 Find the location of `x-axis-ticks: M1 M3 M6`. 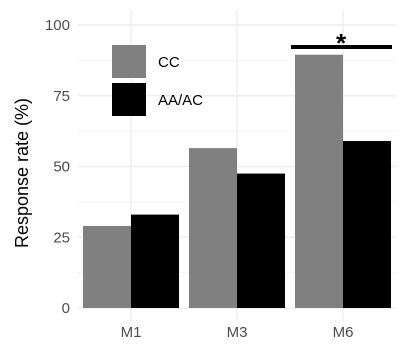

x-axis-ticks: M1 M3 M6 is located at coordinates (237, 332).